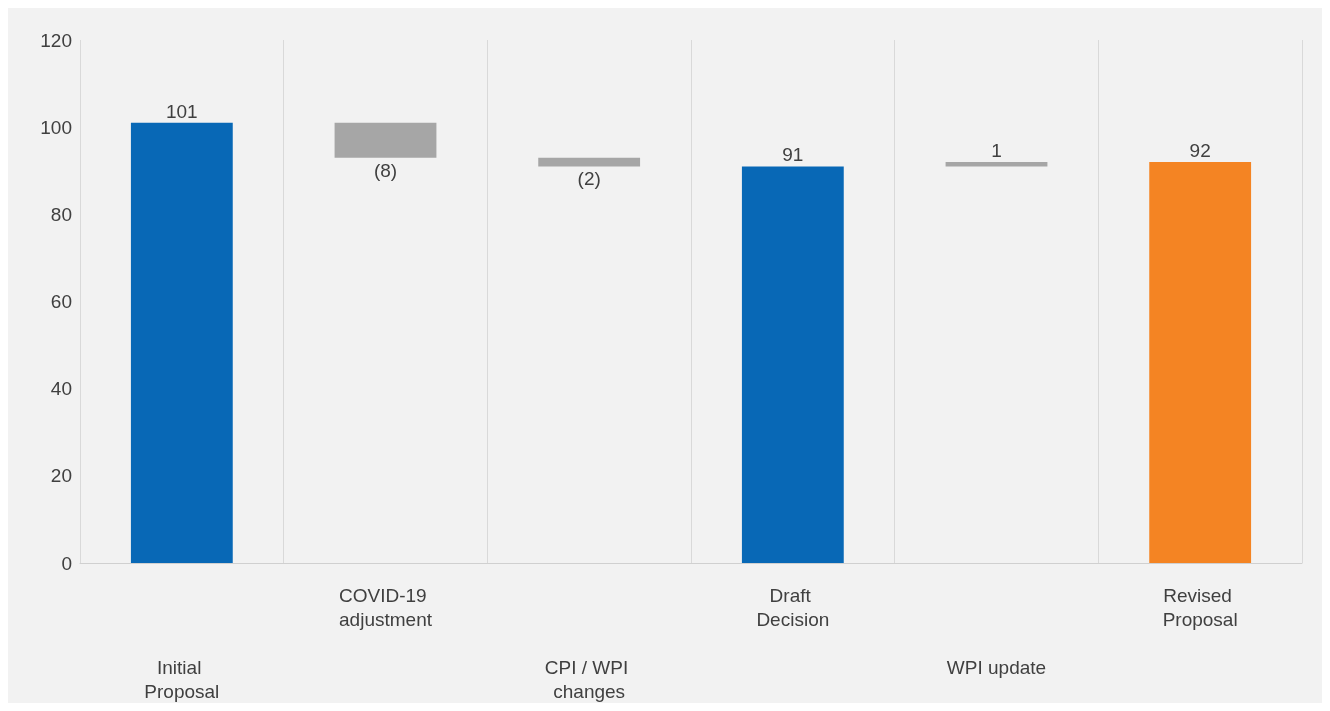  What do you see at coordinates (56, 127) in the screenshot?
I see `y-tick-label: 100` at bounding box center [56, 127].